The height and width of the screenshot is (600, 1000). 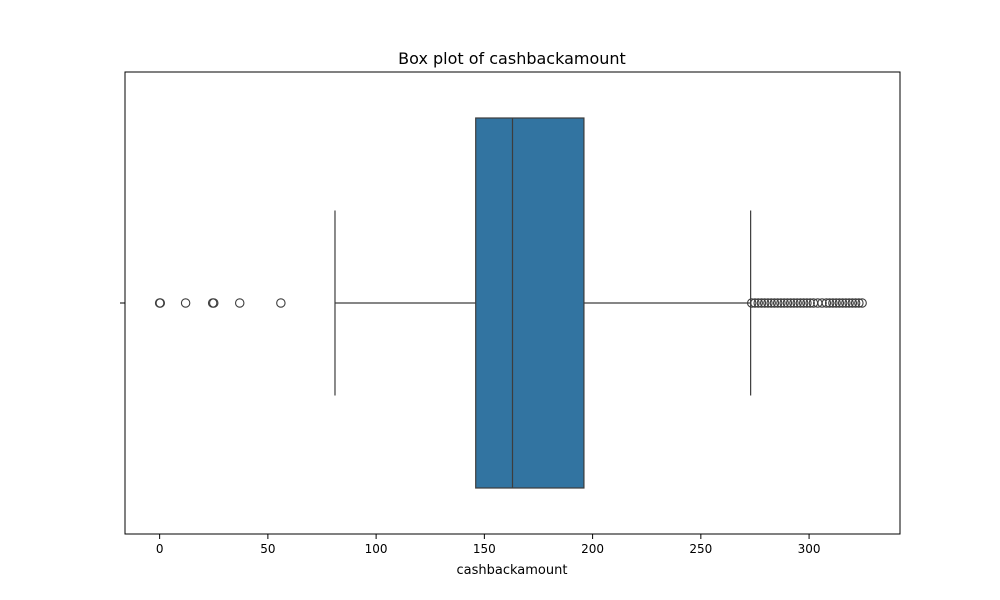 What do you see at coordinates (267, 549) in the screenshot?
I see `x-tick-label: 50` at bounding box center [267, 549].